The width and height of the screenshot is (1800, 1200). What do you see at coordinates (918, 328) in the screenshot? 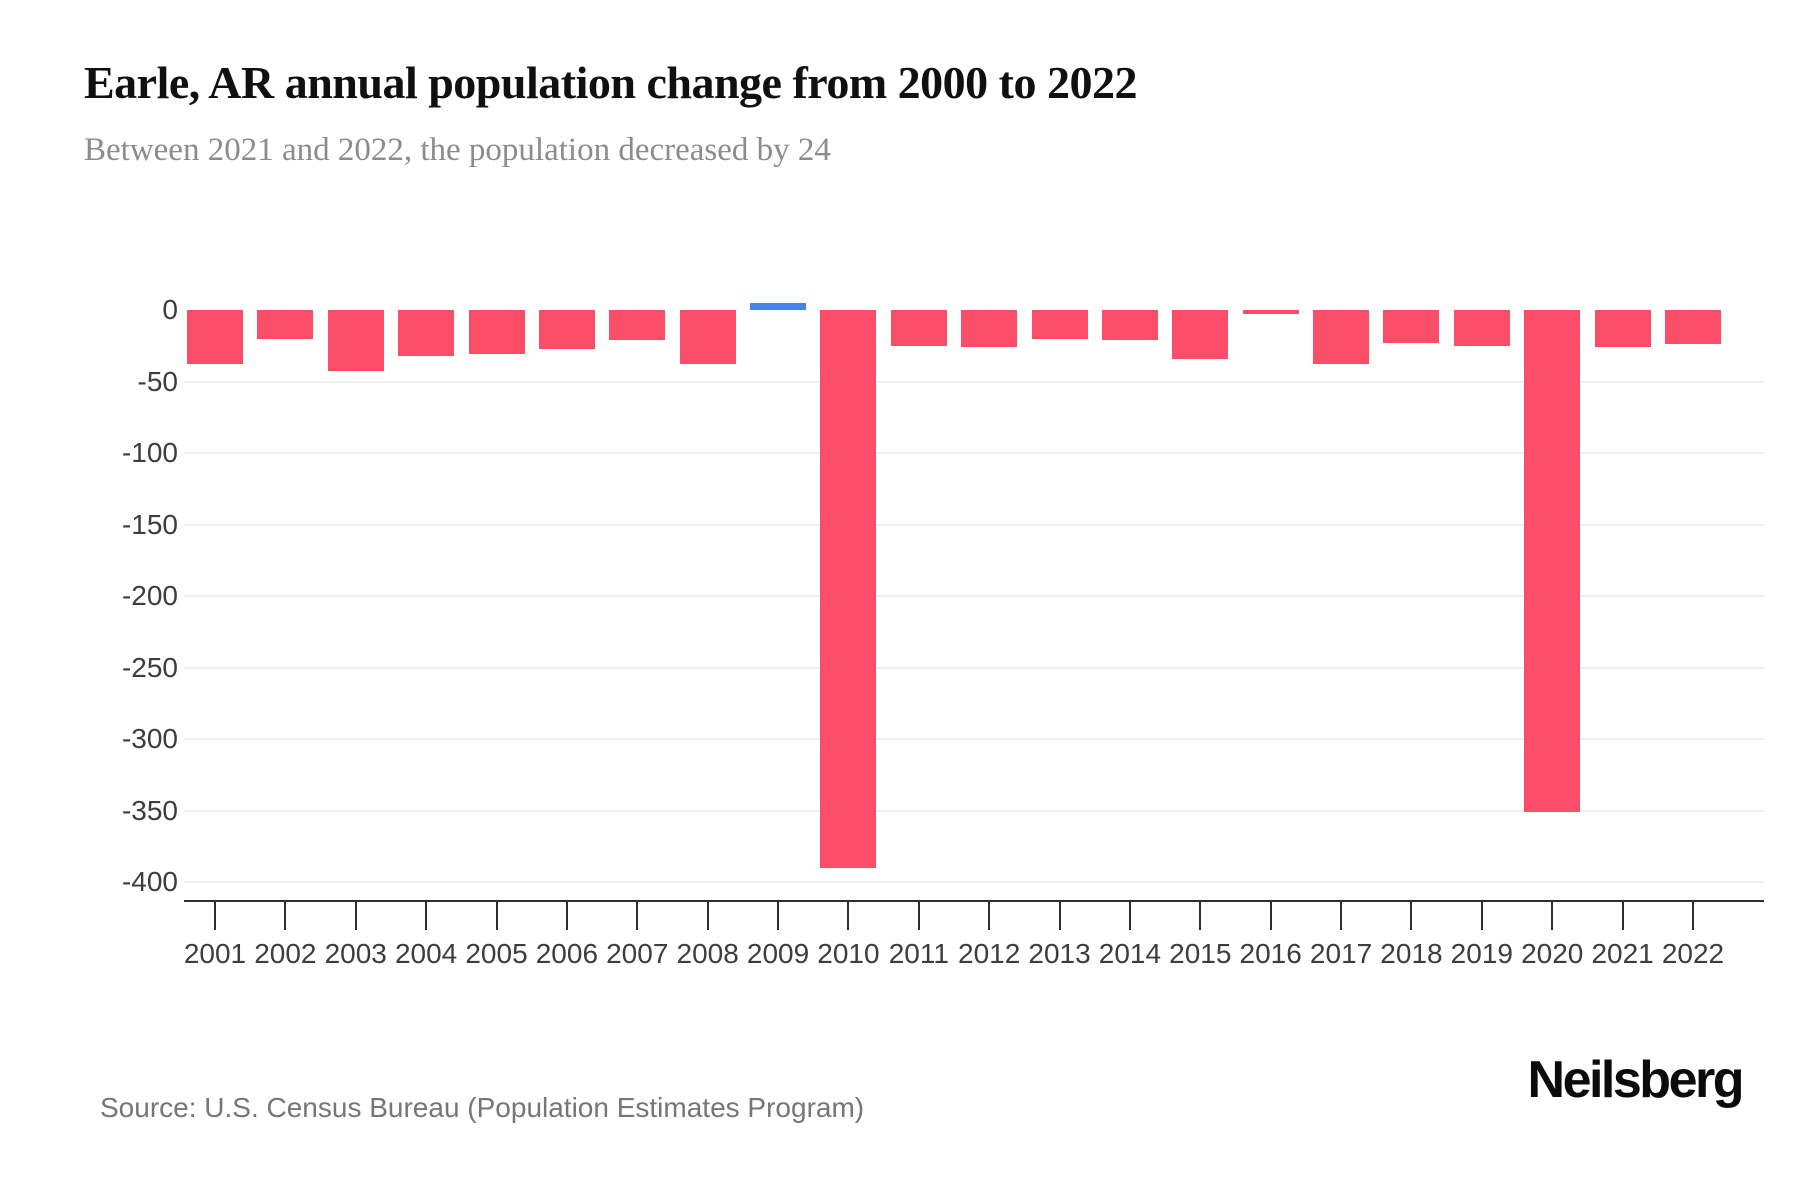
I see `bar-2011` at bounding box center [918, 328].